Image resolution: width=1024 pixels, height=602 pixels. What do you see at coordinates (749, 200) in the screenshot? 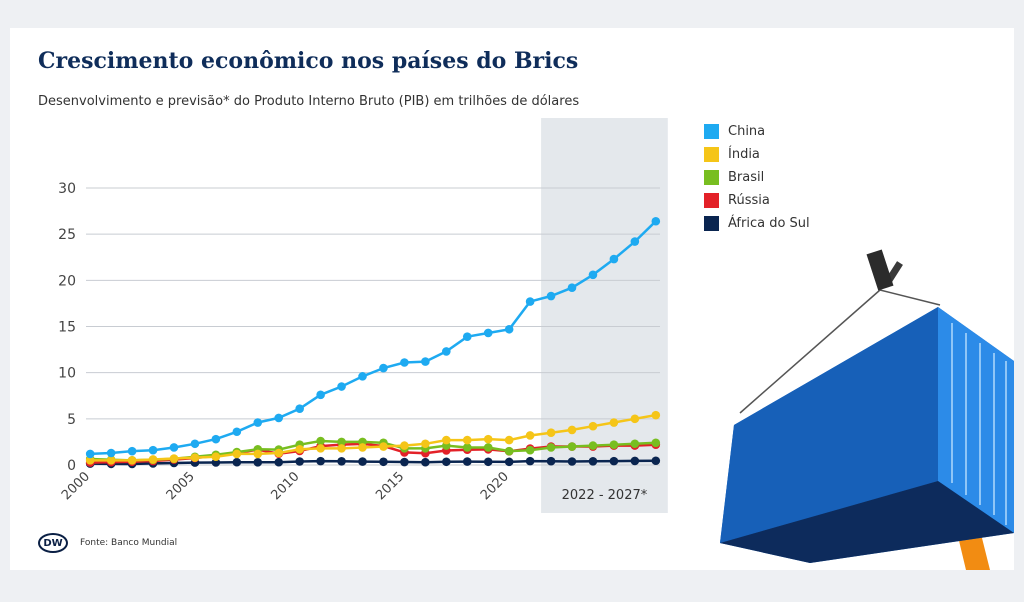
I see `legend-label: Rússia` at bounding box center [749, 200].